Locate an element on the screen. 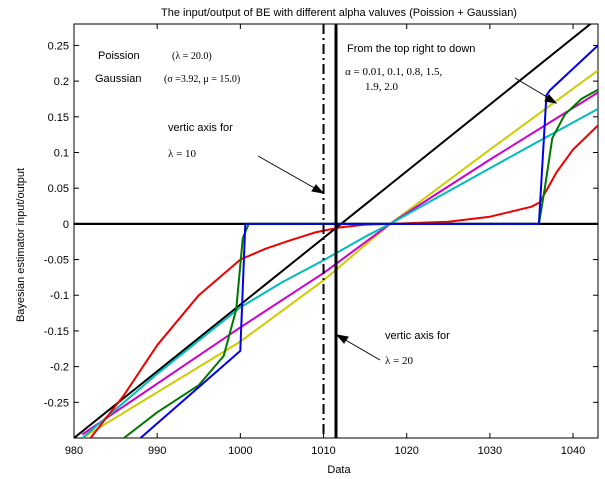 Image resolution: width=605 pixels, height=479 pixels. alpha-values-line1: α = 0.01, 0.1, 0.8, 1.5, is located at coordinates (393, 72).